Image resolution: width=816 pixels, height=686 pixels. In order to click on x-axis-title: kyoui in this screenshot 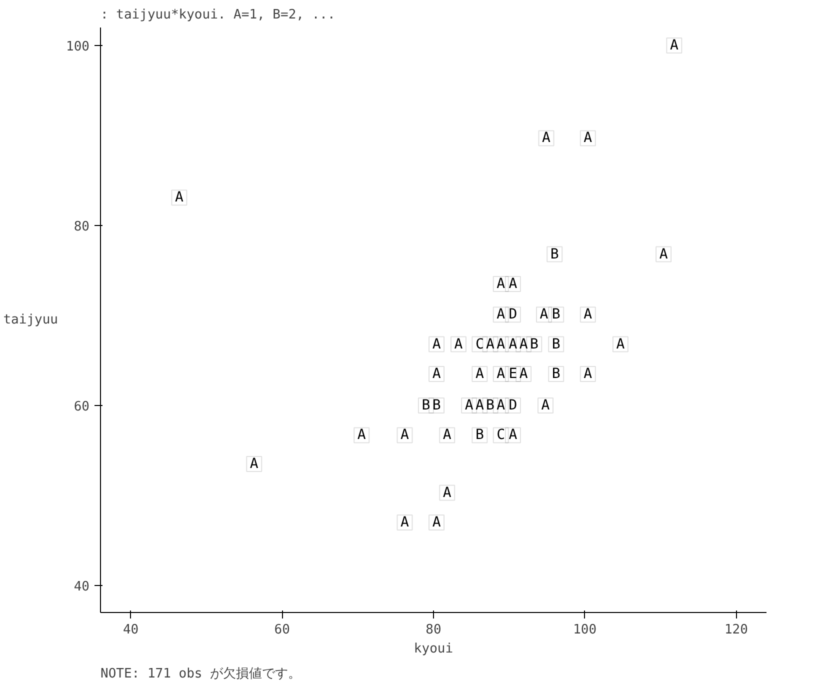, I will do `click(434, 649)`.